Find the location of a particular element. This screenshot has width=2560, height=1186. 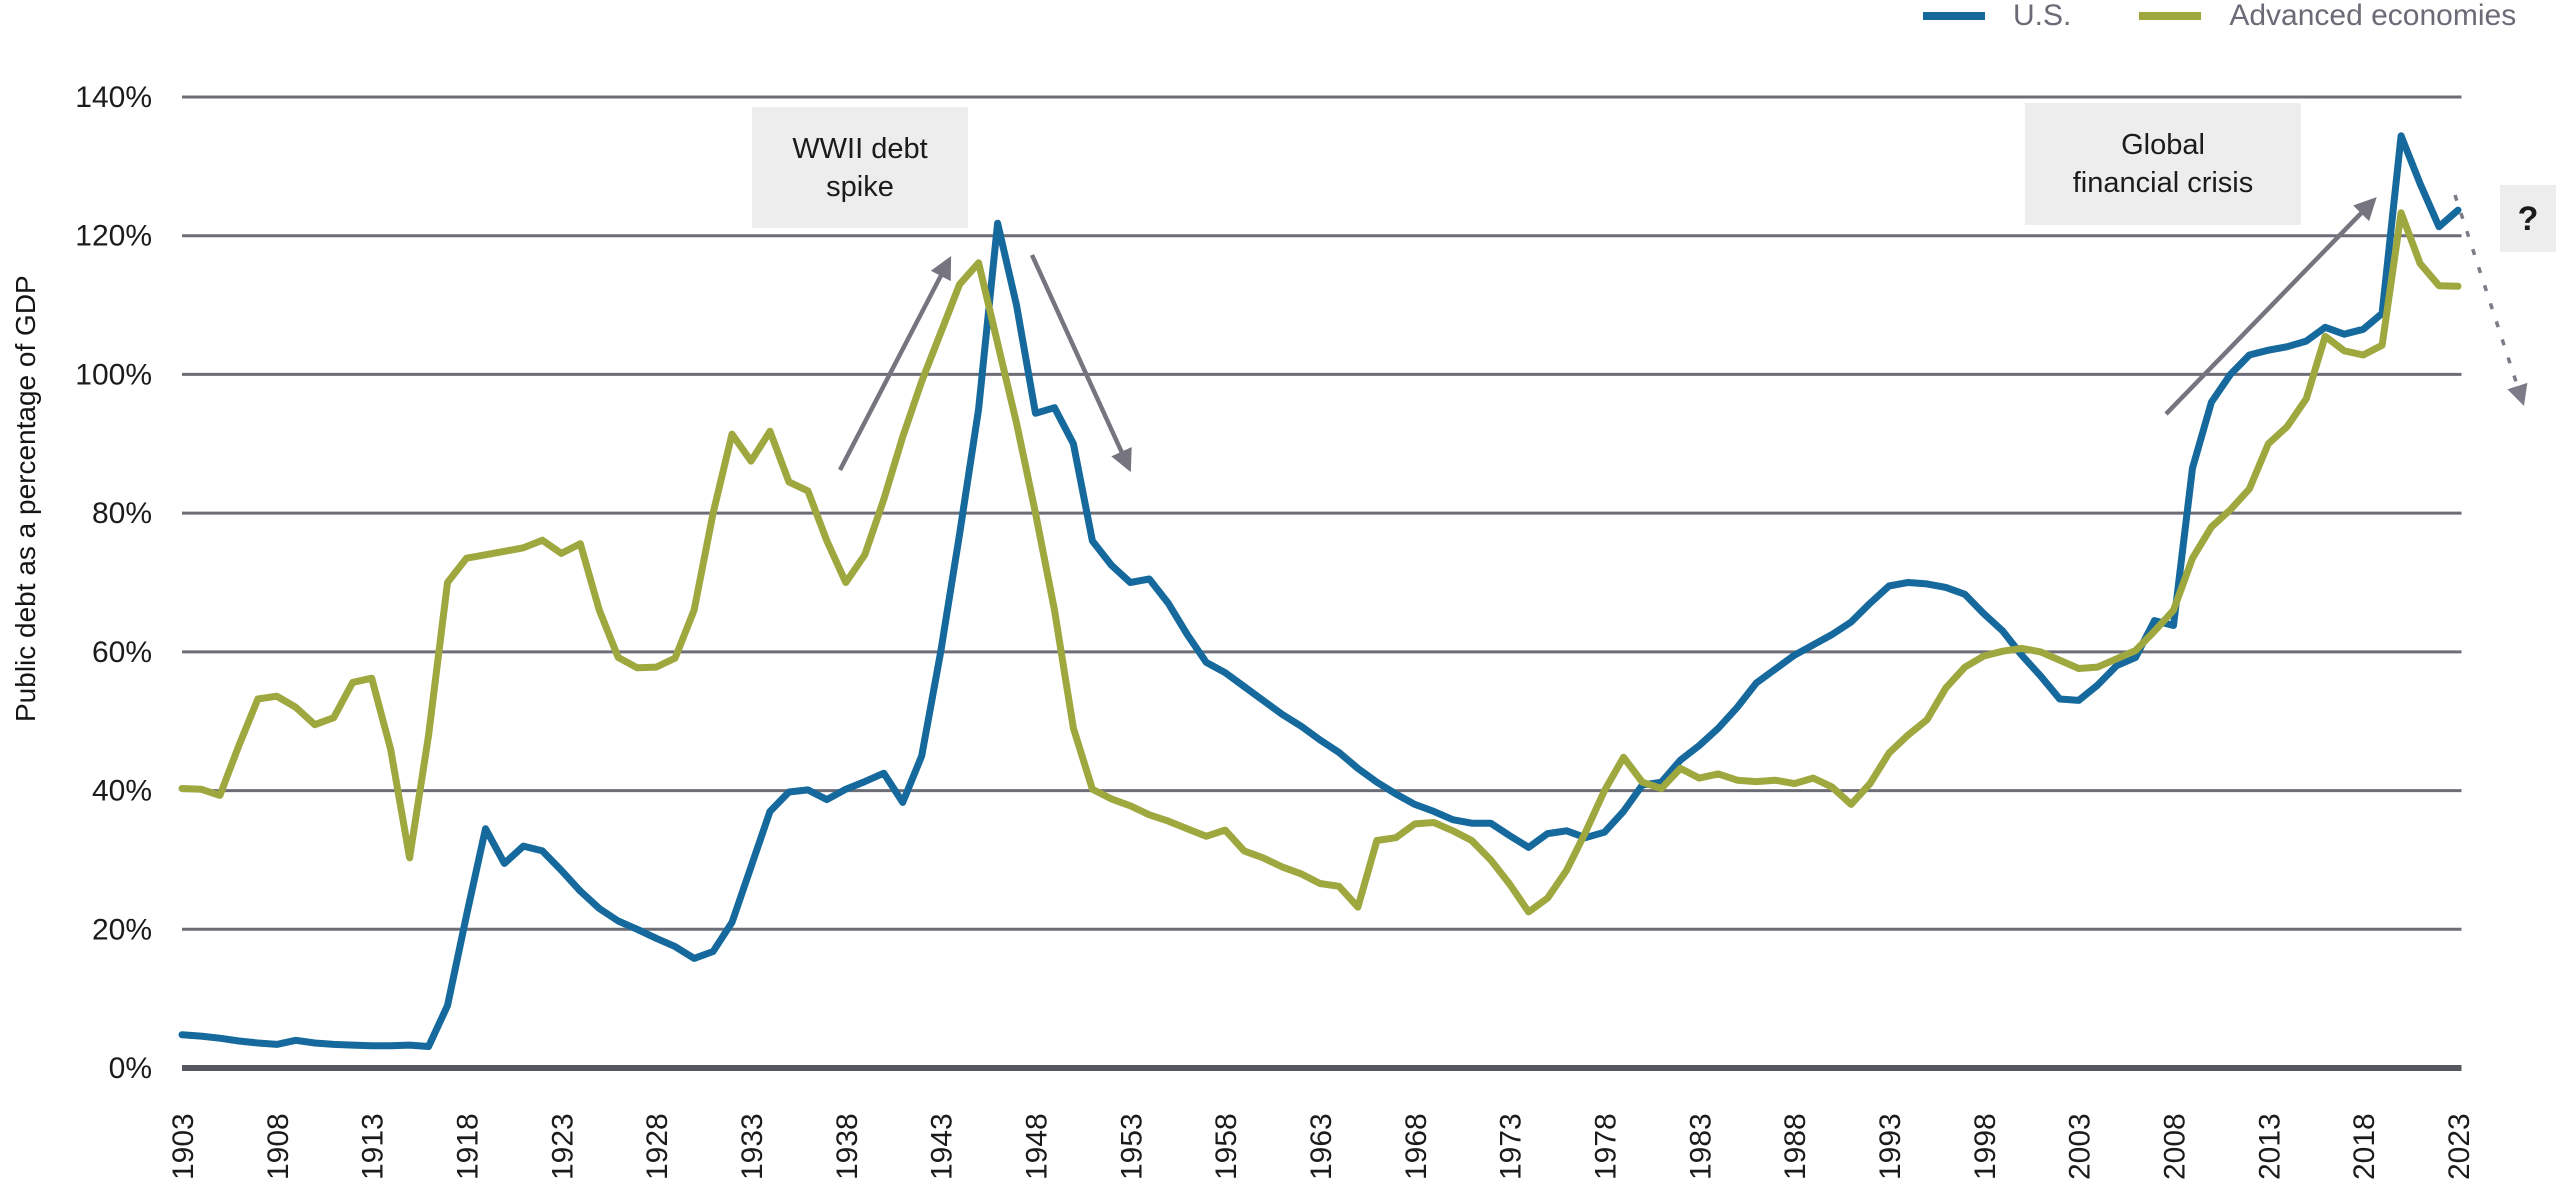

legend-item-us: U.S. is located at coordinates (1997, 16).